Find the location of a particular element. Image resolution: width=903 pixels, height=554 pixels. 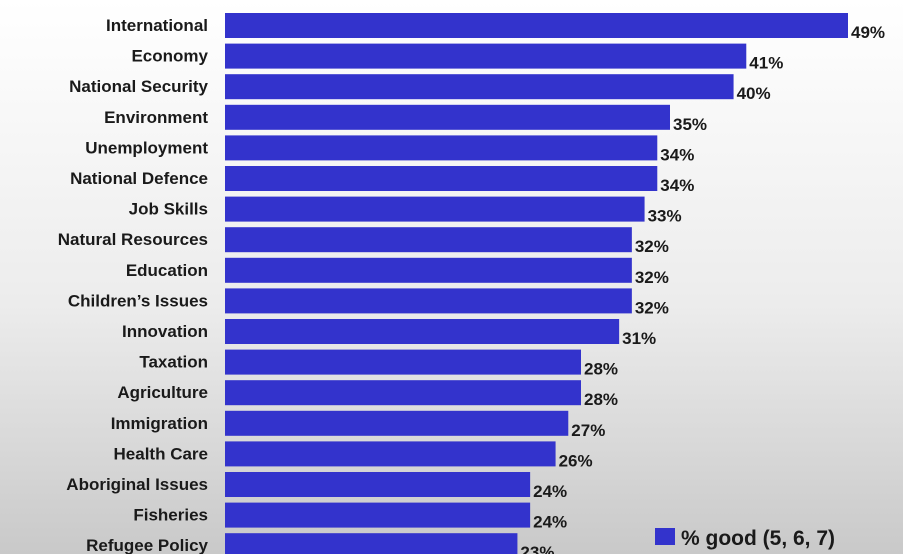

value-label-0: 49% is located at coordinates (868, 32).